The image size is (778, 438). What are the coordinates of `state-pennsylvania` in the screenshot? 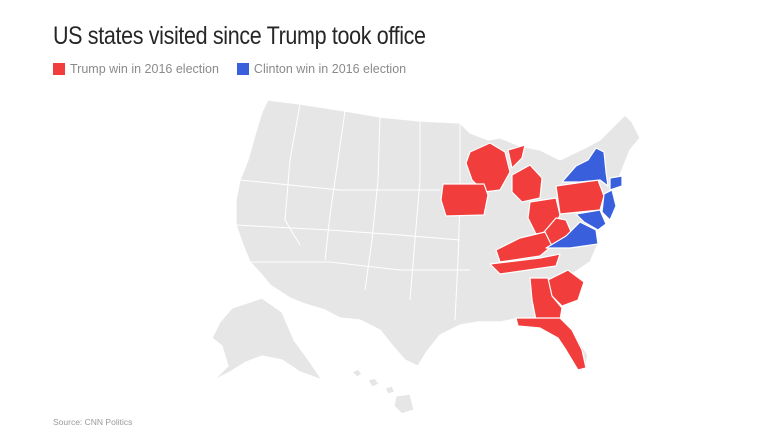 It's located at (580, 197).